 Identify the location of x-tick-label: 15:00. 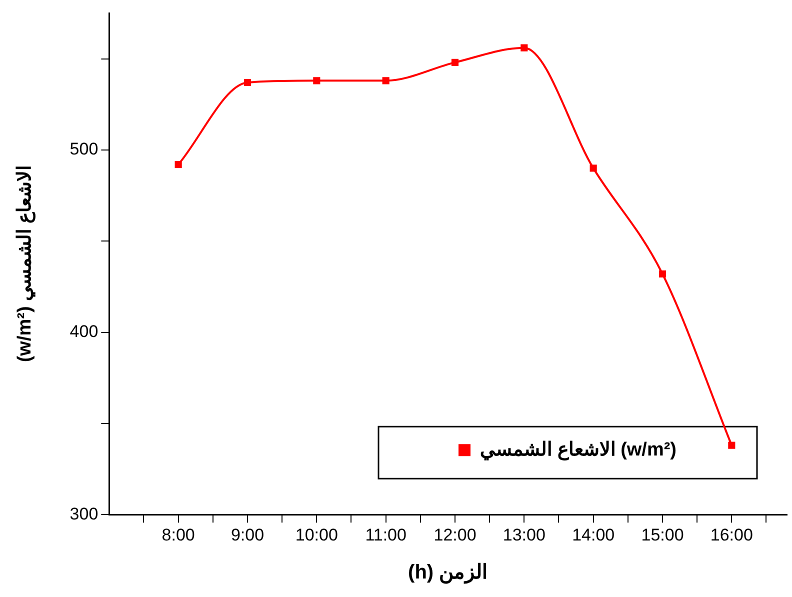
(662, 534).